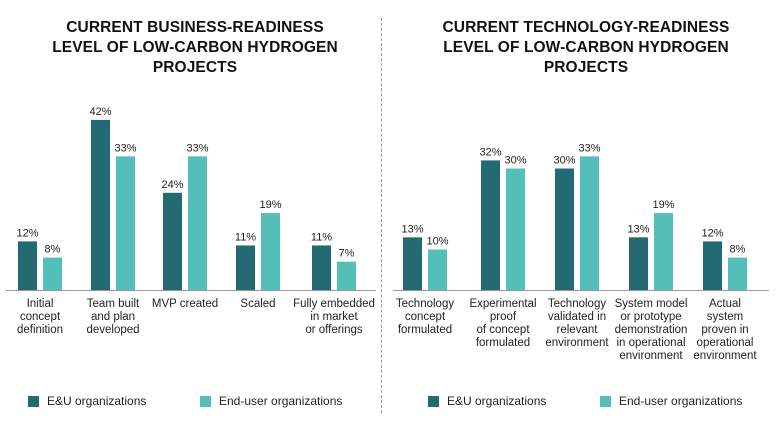  I want to click on category-label: Fully embedded in market or offerings, so click(334, 317).